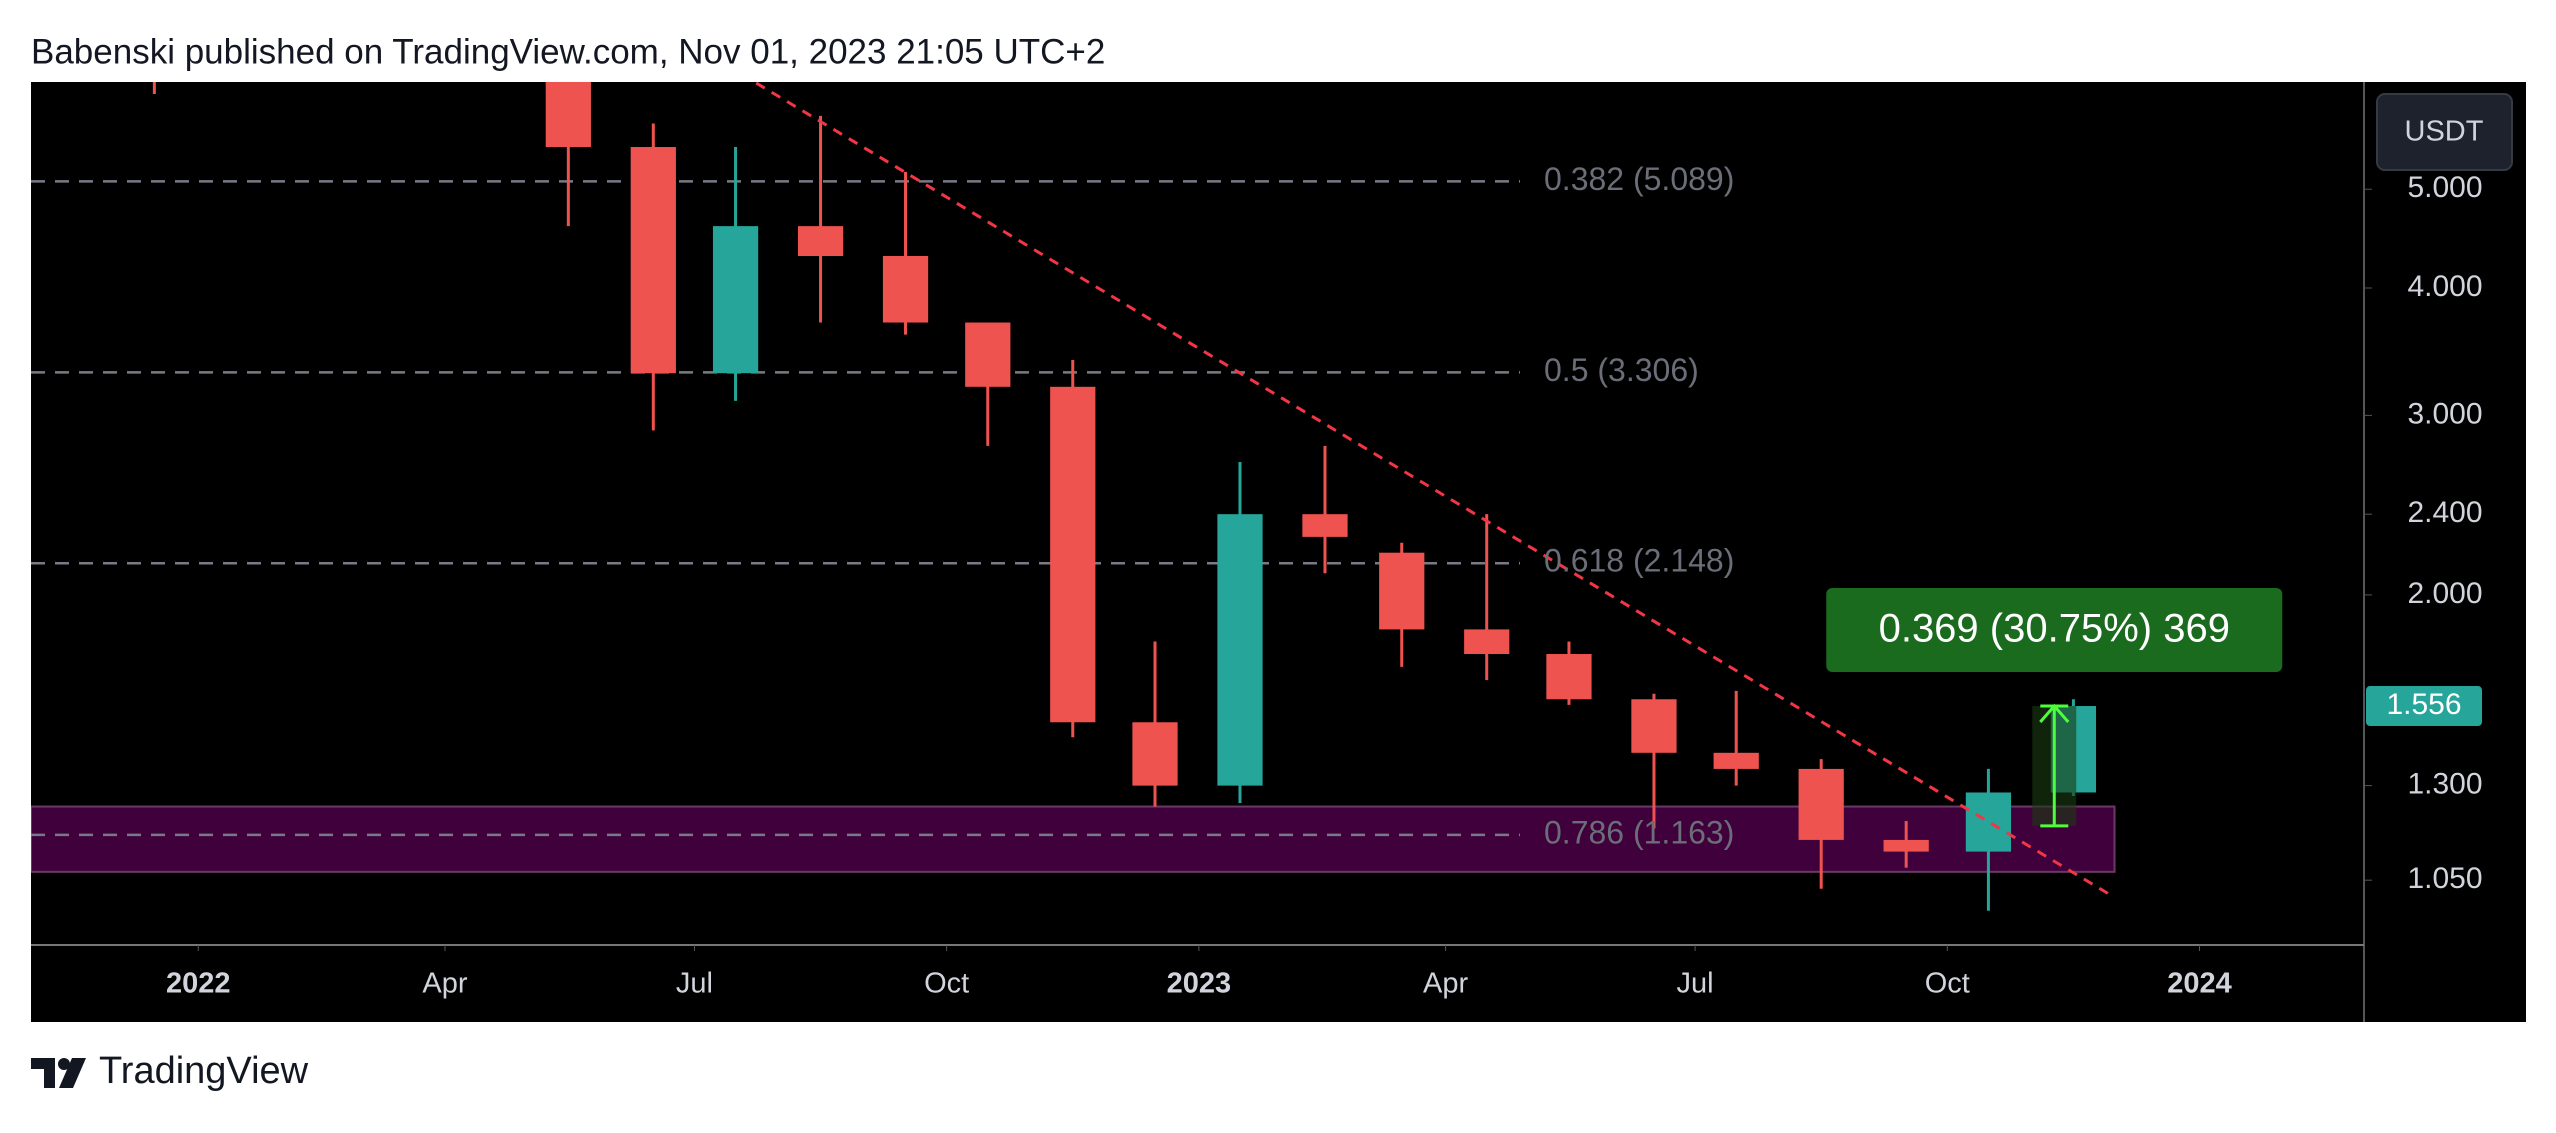 The height and width of the screenshot is (1133, 2556). I want to click on x-tick-label: 2022, so click(198, 984).